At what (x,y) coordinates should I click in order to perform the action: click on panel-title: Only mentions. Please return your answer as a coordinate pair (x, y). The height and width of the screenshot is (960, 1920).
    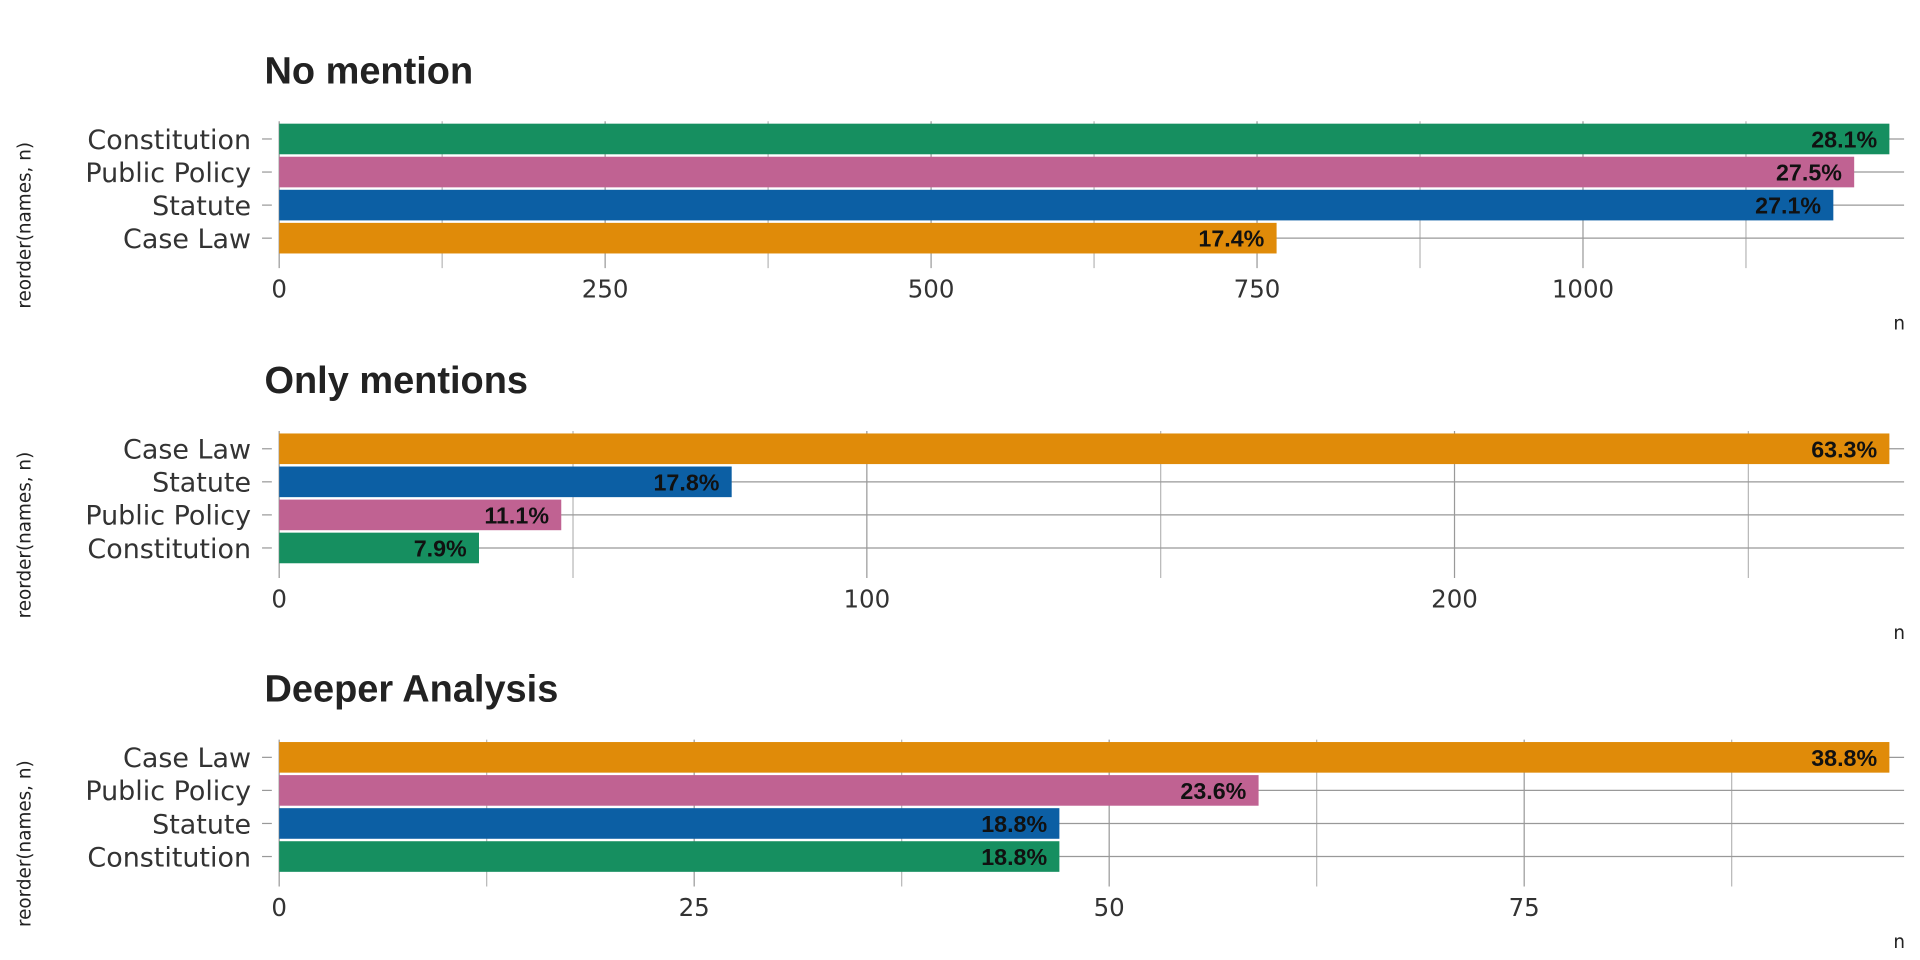
    Looking at the image, I should click on (396, 381).